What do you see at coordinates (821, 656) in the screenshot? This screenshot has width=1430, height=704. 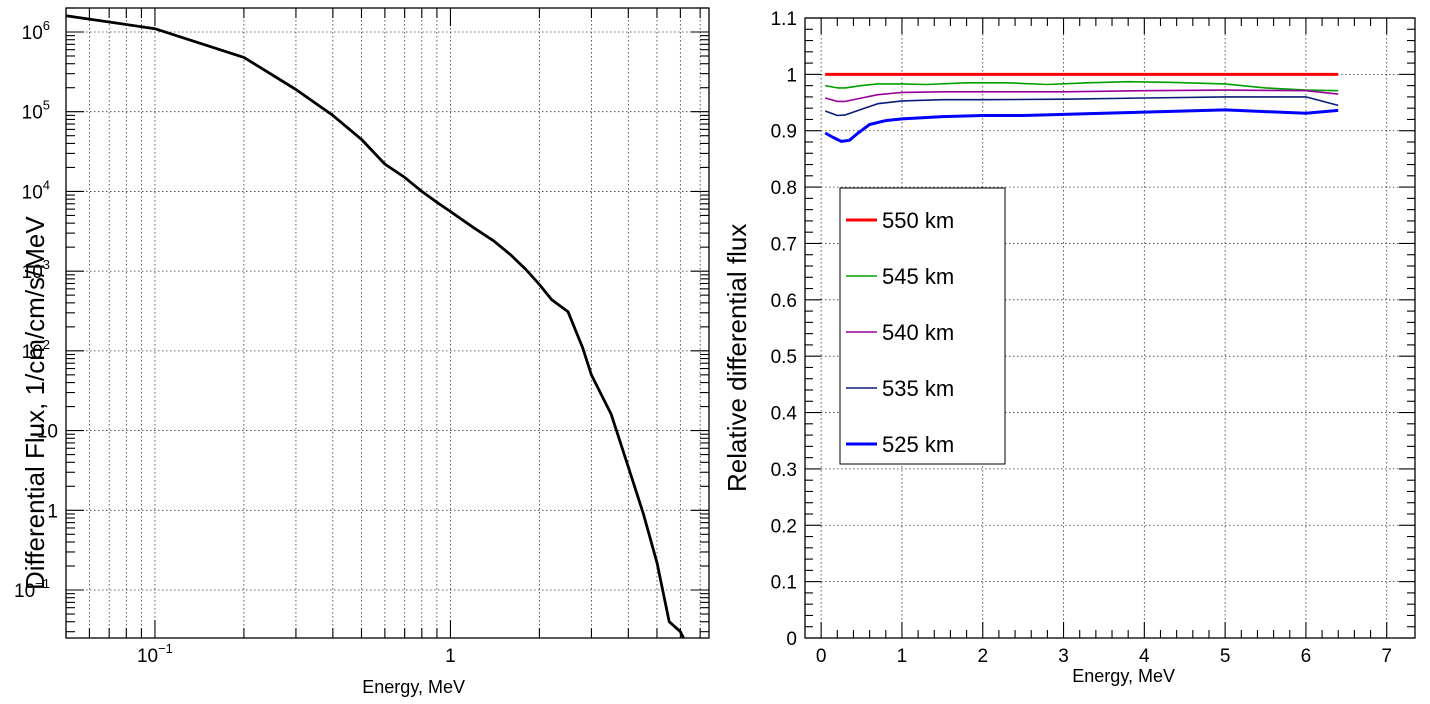 I see `x-tick-label: 0` at bounding box center [821, 656].